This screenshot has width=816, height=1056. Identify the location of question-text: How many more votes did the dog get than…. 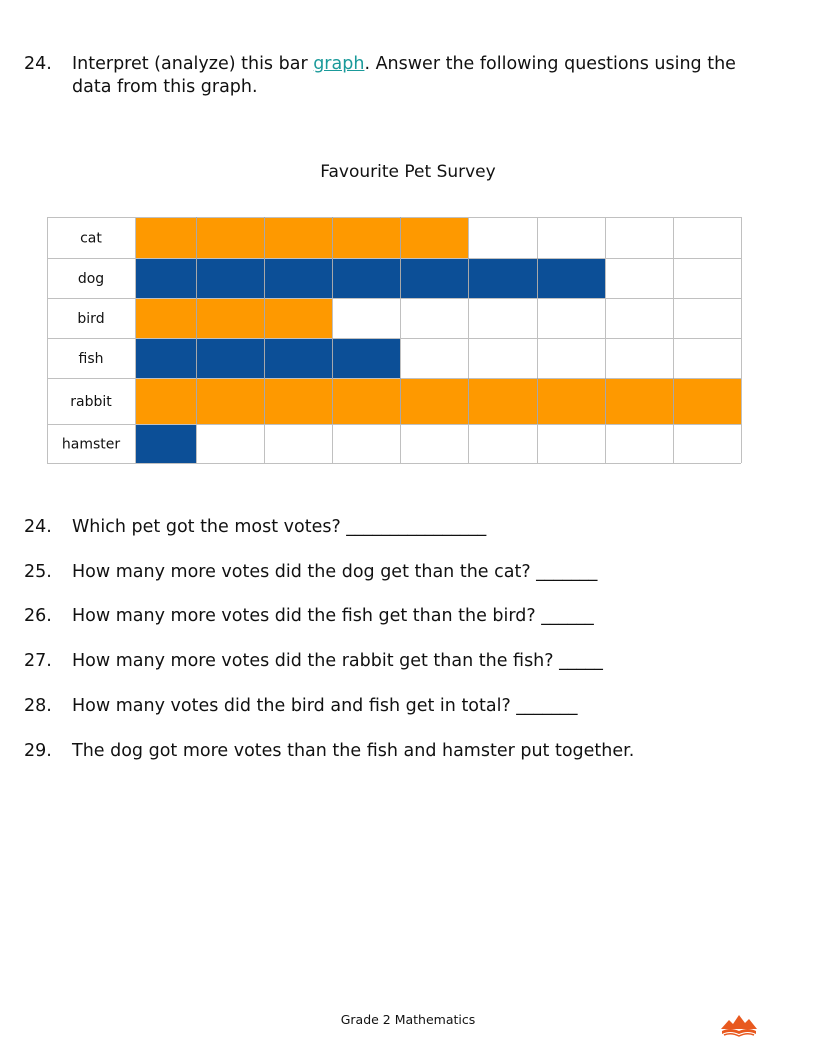
(335, 572).